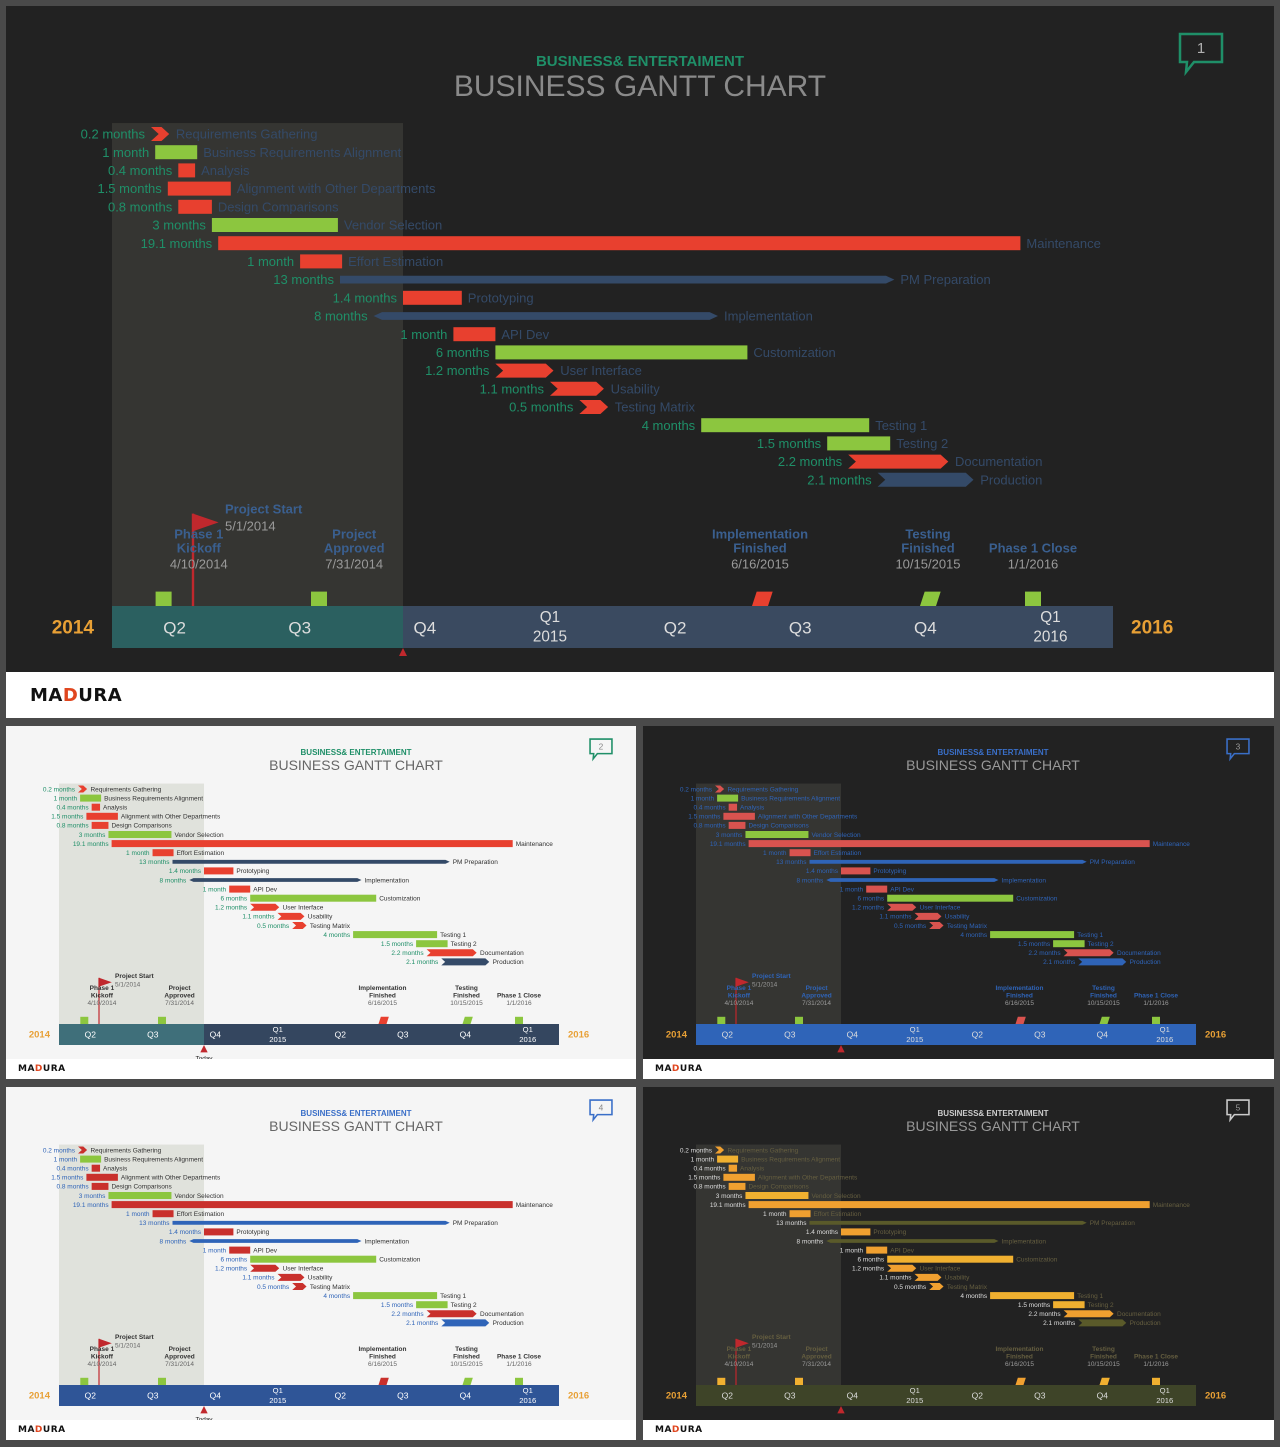 This screenshot has height=1447, width=1280. What do you see at coordinates (816, 1364) in the screenshot?
I see `milestone-date: 7/31/2014` at bounding box center [816, 1364].